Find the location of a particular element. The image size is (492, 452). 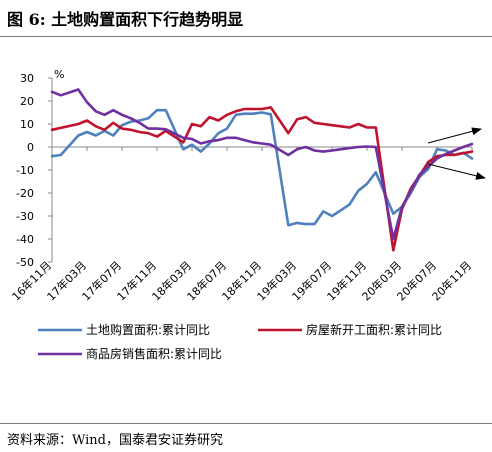

y-tick-label: -20 is located at coordinates (25, 193).